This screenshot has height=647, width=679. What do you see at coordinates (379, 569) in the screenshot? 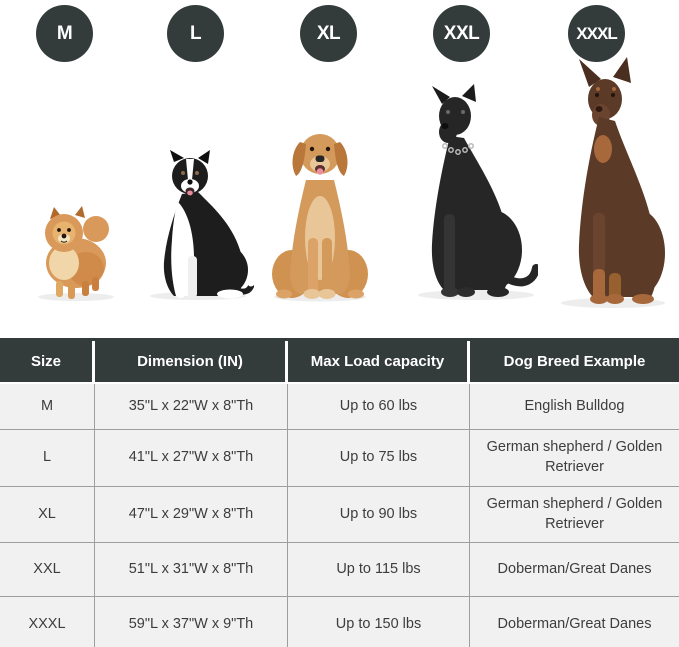
I see `cell-load: Up to 115 lbs` at bounding box center [379, 569].